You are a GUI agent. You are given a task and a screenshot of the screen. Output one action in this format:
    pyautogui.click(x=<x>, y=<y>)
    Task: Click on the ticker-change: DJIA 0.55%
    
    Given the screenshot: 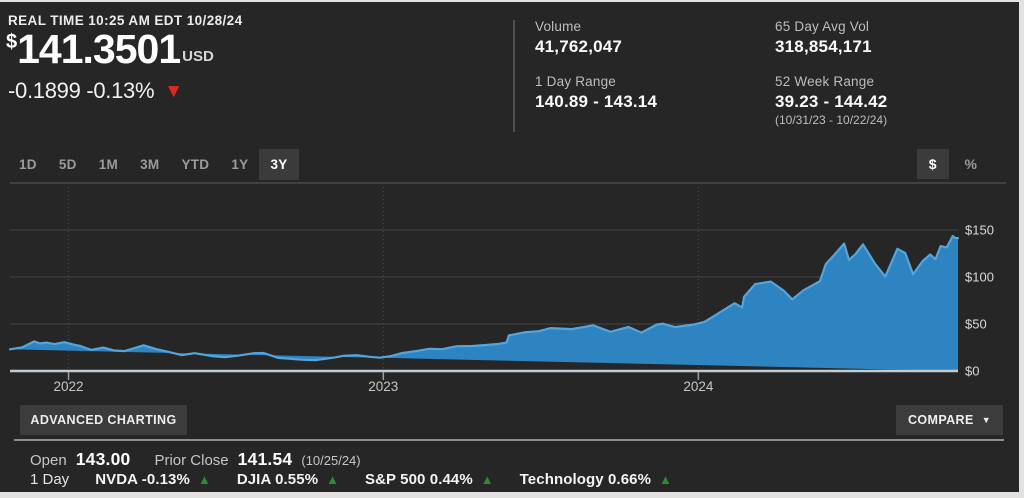 What is the action you would take?
    pyautogui.click(x=277, y=479)
    